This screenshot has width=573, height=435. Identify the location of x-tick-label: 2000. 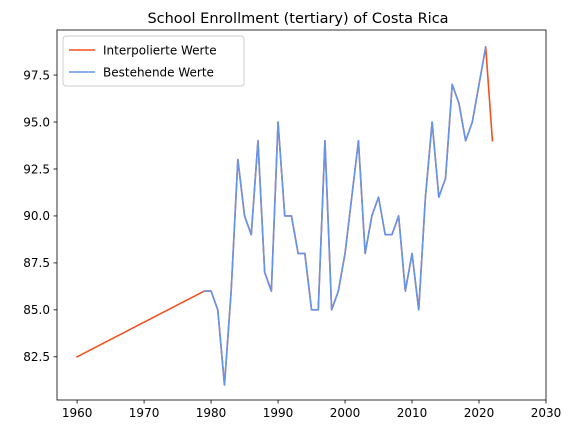
(345, 413).